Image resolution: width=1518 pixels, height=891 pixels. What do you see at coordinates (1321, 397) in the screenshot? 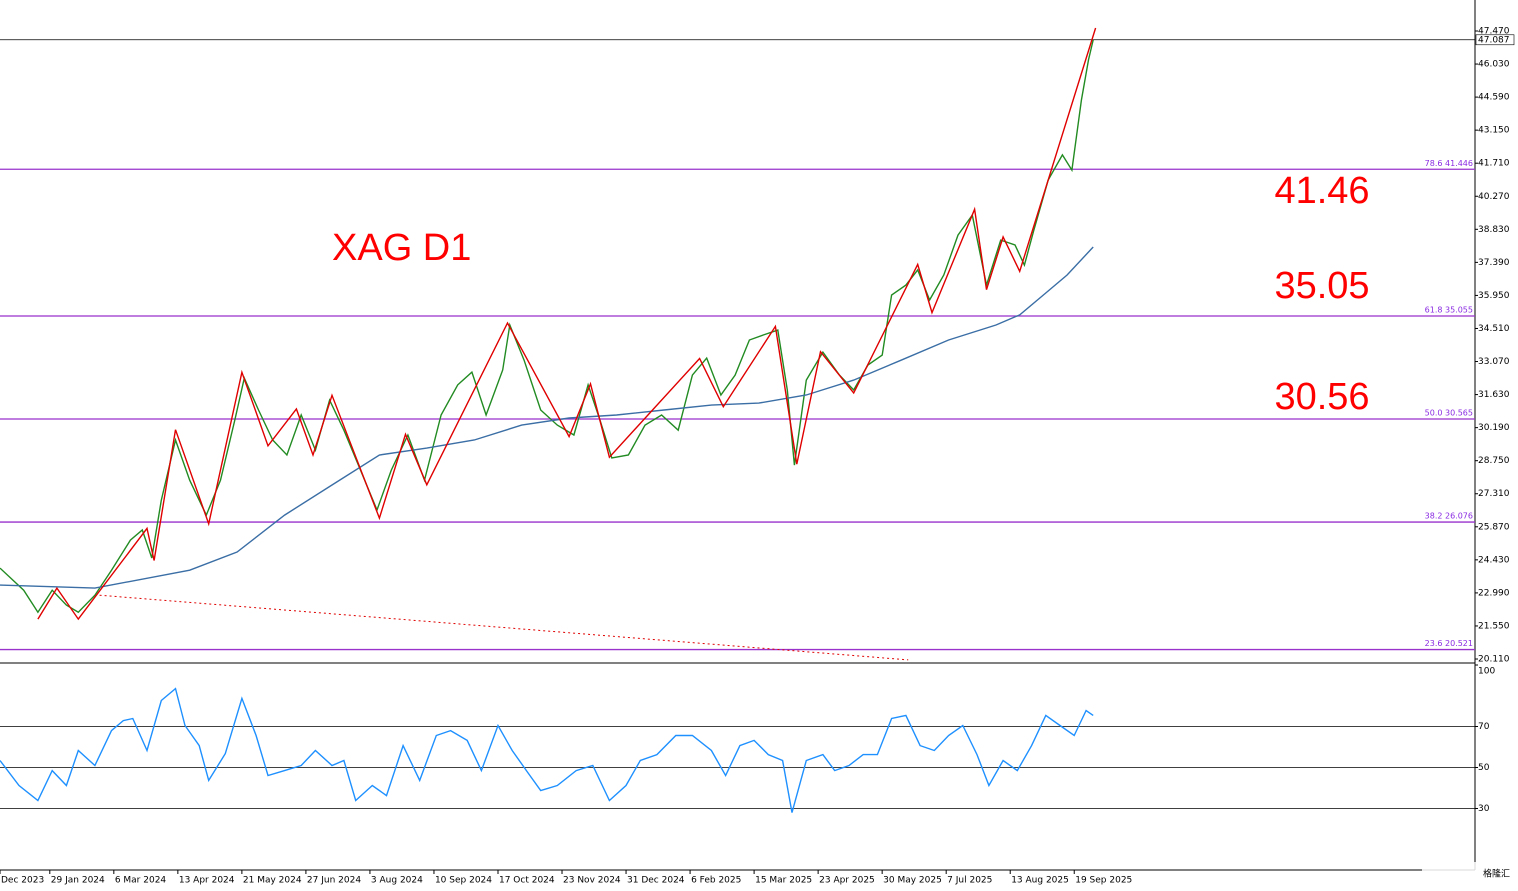
I see `level-annotation: 30.56` at bounding box center [1321, 397].